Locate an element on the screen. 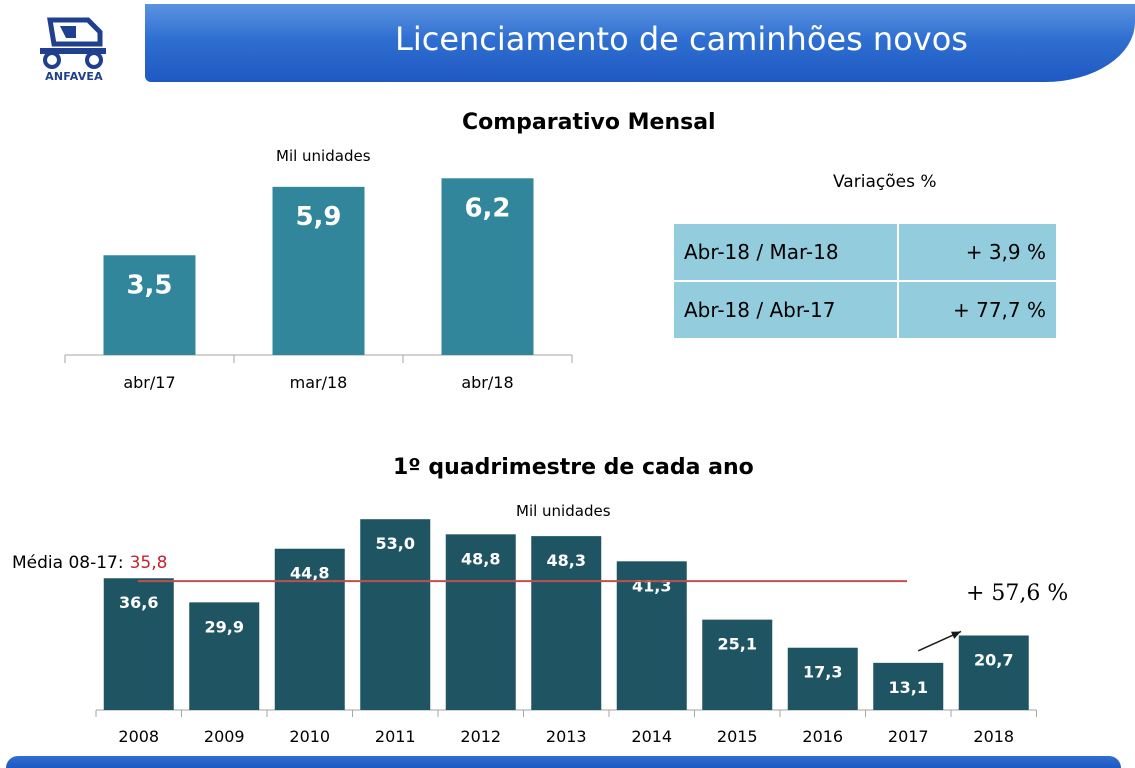  x-tick-label: 2012 is located at coordinates (480, 736).